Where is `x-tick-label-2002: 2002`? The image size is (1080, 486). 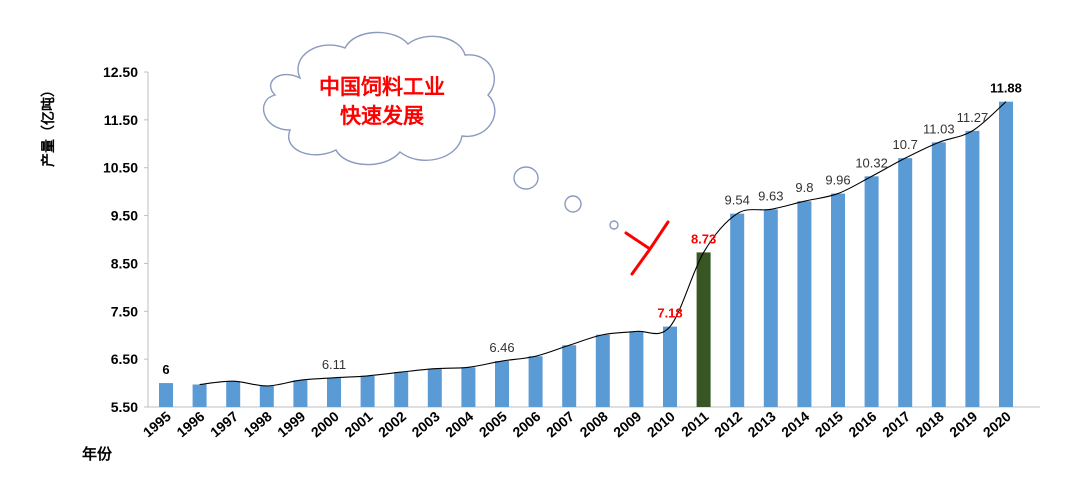 x-tick-label-2002: 2002 is located at coordinates (392, 424).